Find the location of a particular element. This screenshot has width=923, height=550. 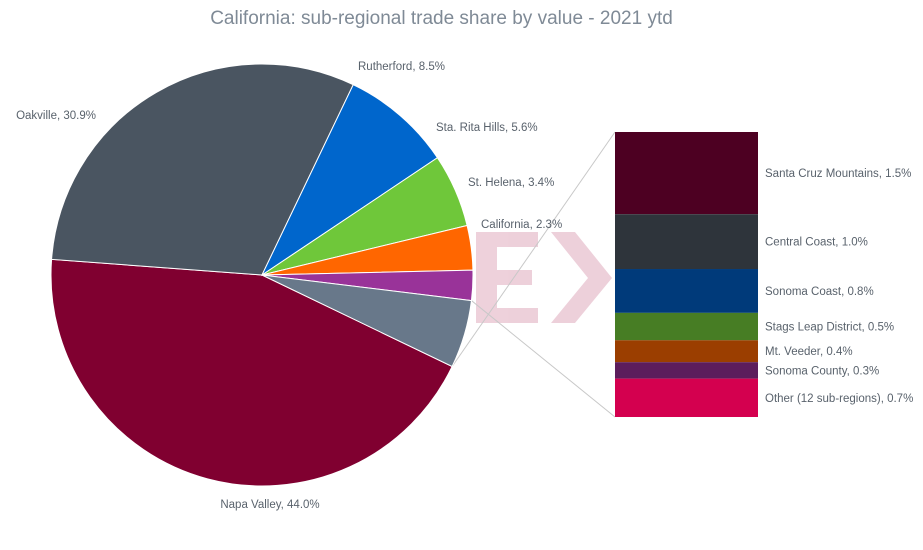

slice-label-california: California, 2.3% is located at coordinates (521, 225).